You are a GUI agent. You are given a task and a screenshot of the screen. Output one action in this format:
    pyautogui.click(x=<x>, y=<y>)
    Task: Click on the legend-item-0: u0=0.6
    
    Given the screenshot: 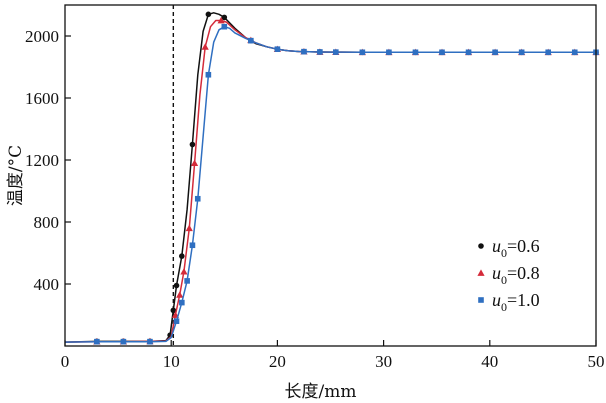 What is the action you would take?
    pyautogui.click(x=509, y=248)
    